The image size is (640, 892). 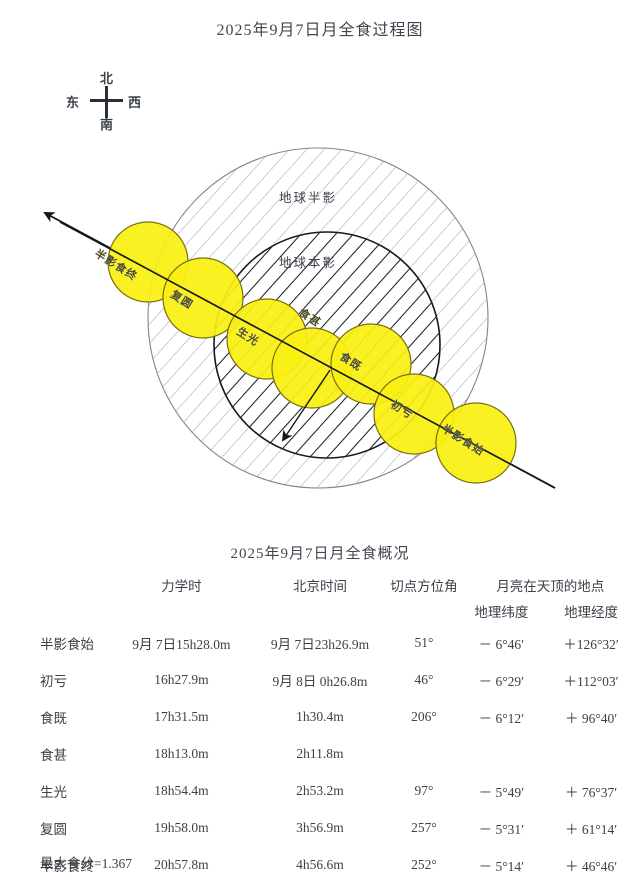 I want to click on cell-latitude, so click(x=502, y=753).